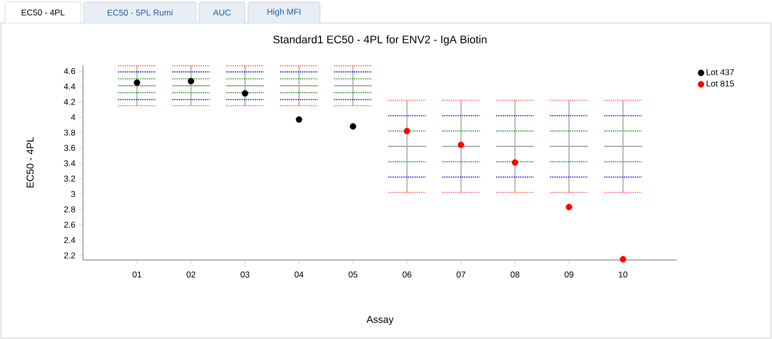 The width and height of the screenshot is (772, 339). Describe the element at coordinates (515, 275) in the screenshot. I see `x-tick-label: 08` at that location.